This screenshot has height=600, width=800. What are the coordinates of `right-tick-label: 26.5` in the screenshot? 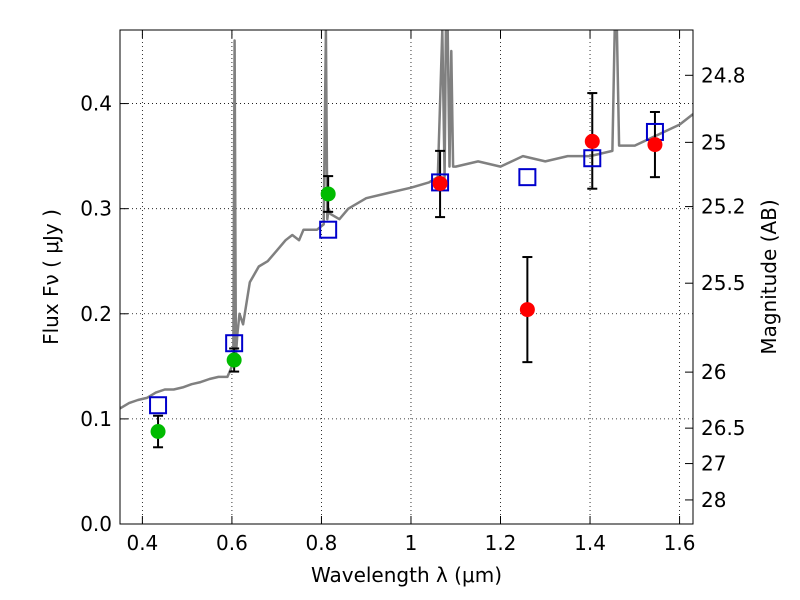 It's located at (723, 428).